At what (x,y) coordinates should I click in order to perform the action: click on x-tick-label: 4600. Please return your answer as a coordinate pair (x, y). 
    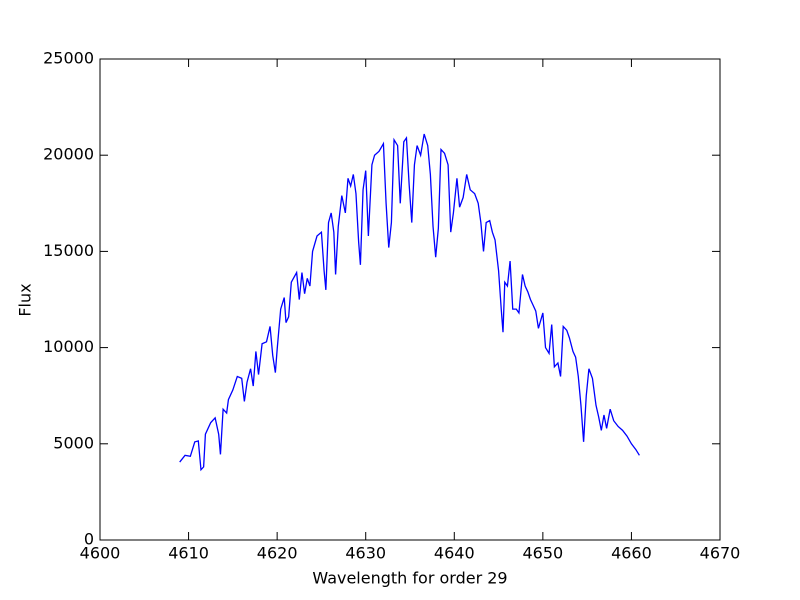
    Looking at the image, I should click on (100, 553).